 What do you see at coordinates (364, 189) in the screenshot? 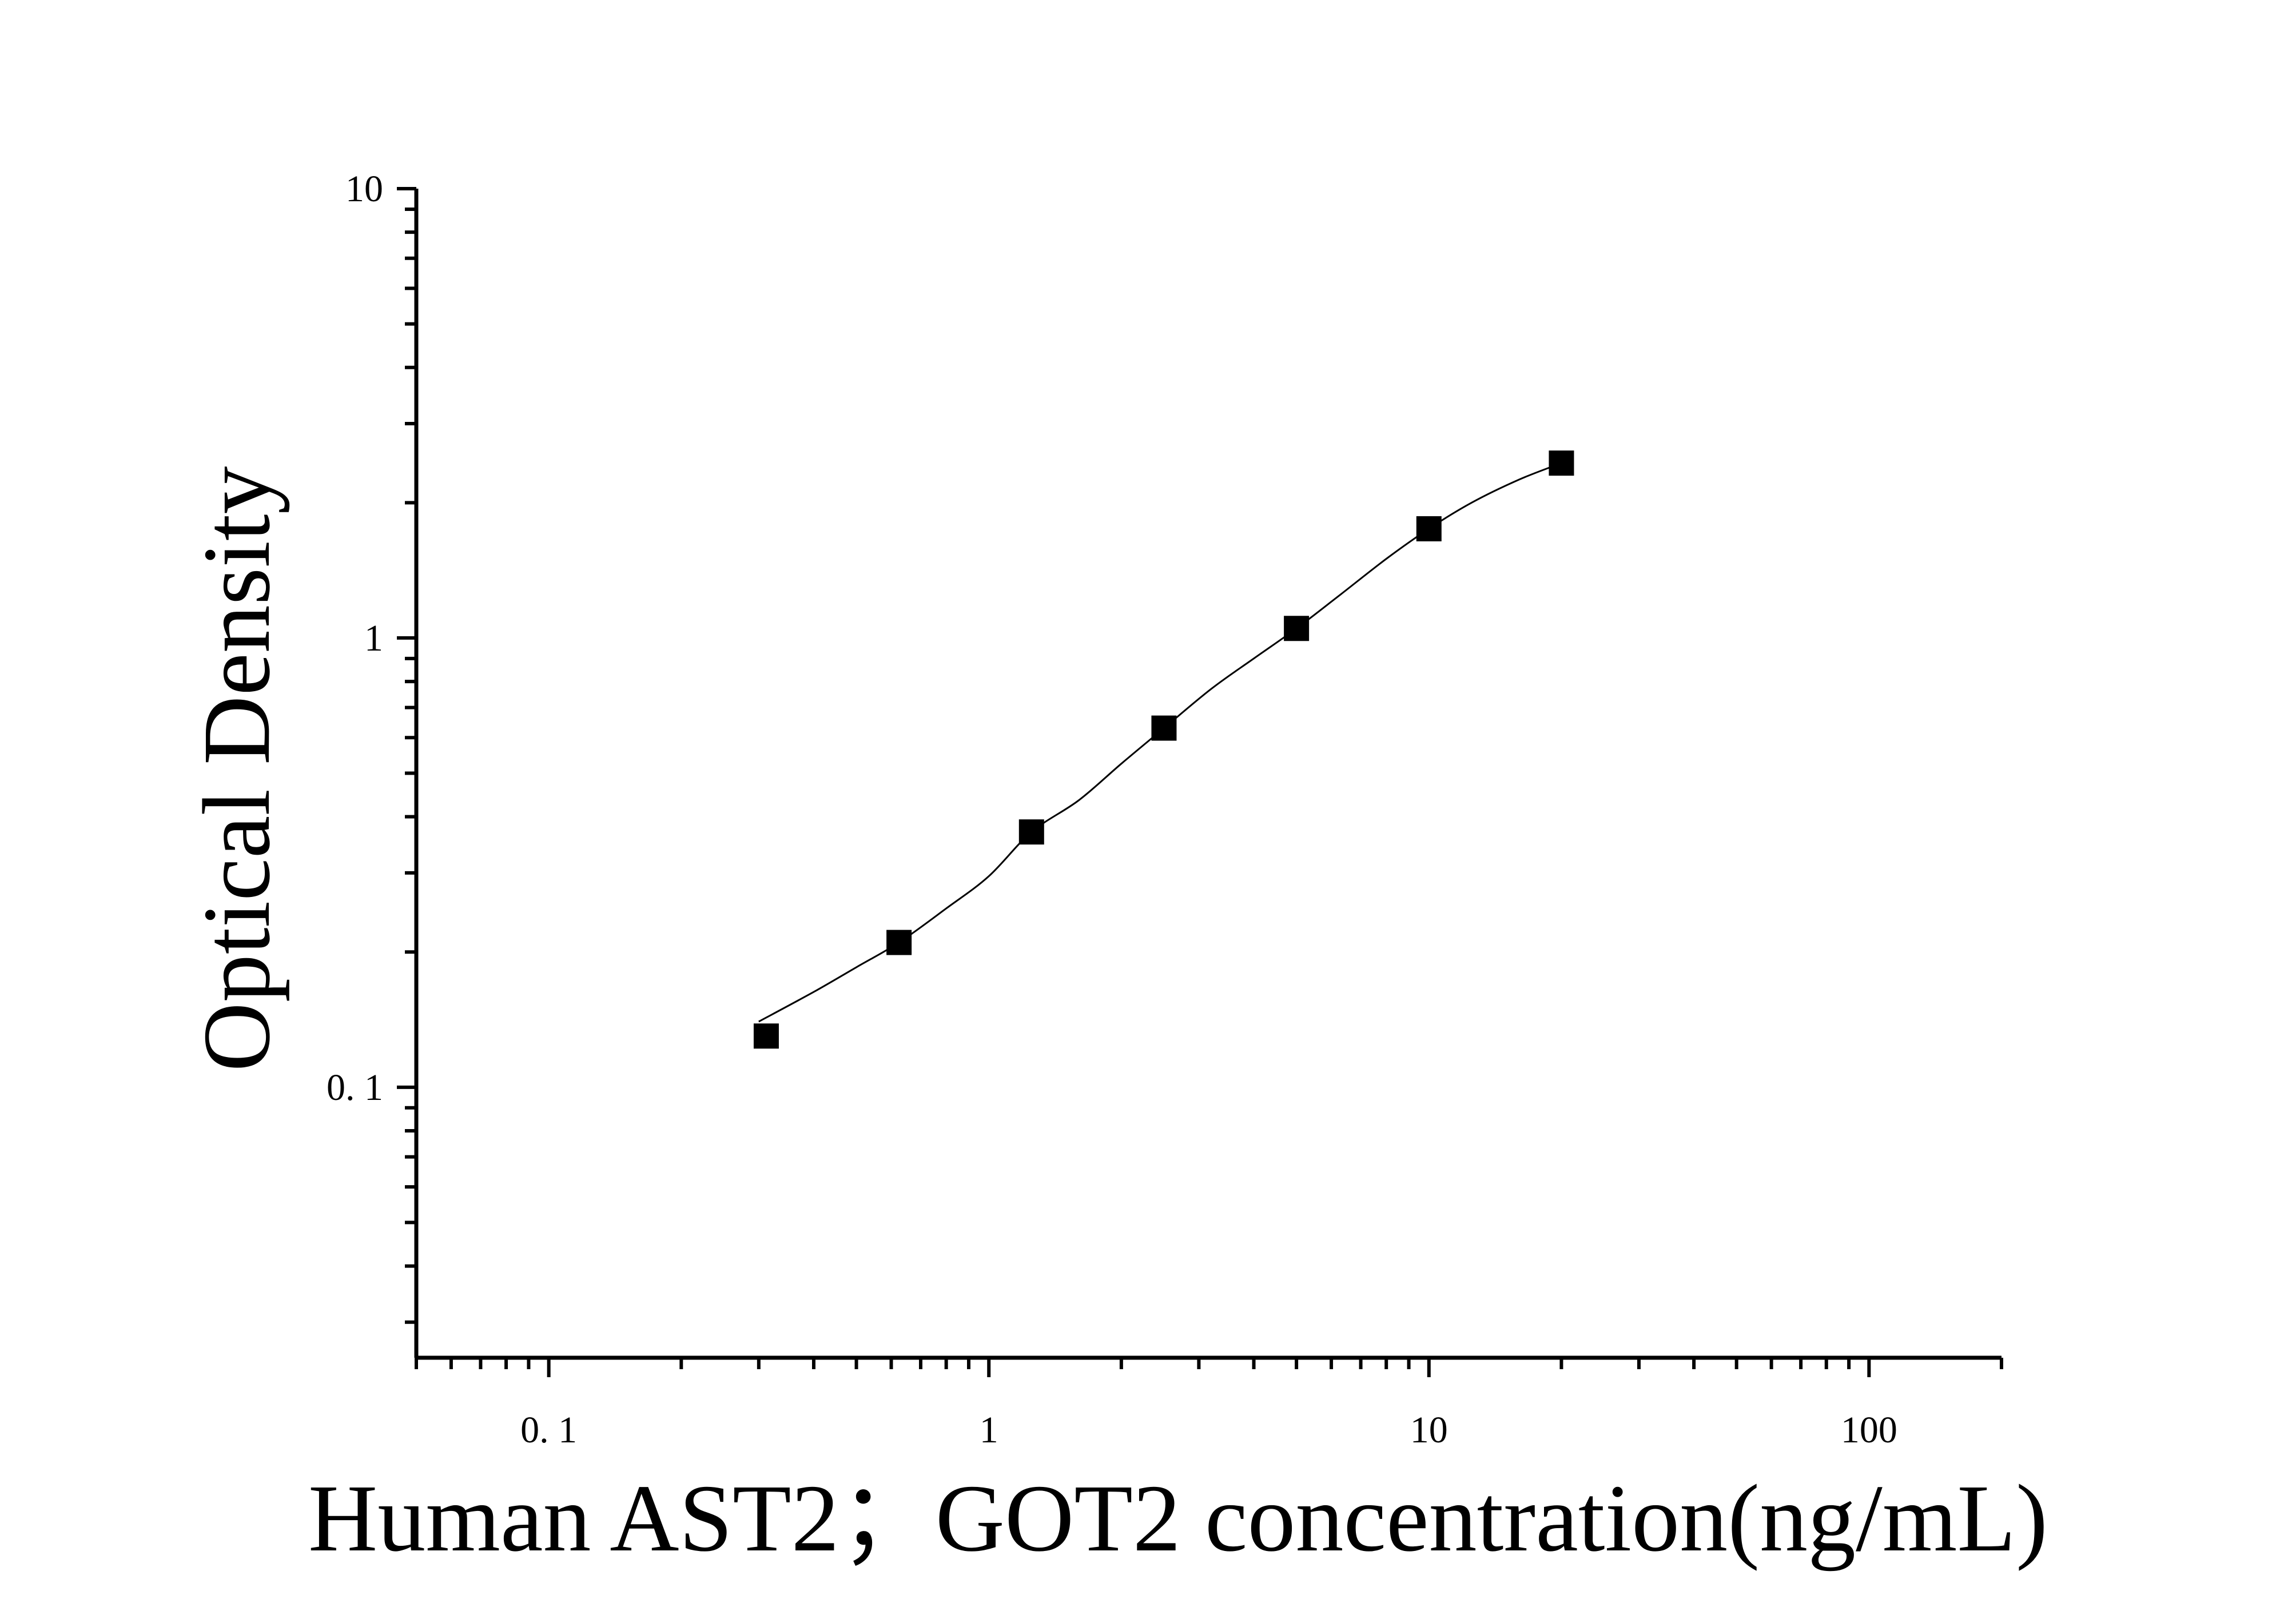
I see `y-tick-label: 10` at bounding box center [364, 189].